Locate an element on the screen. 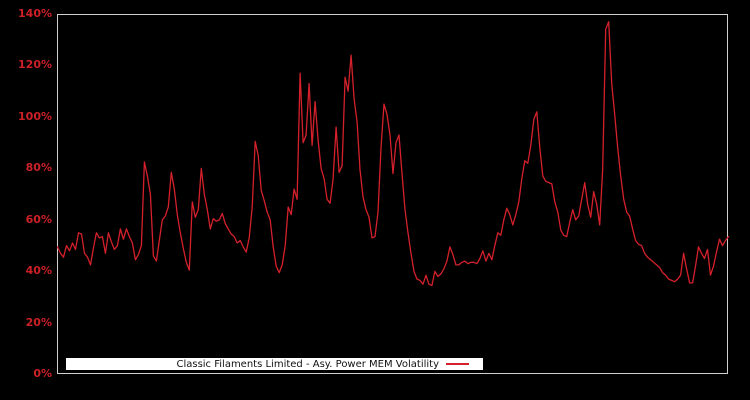  y-tick-label: 140% is located at coordinates (35, 13).